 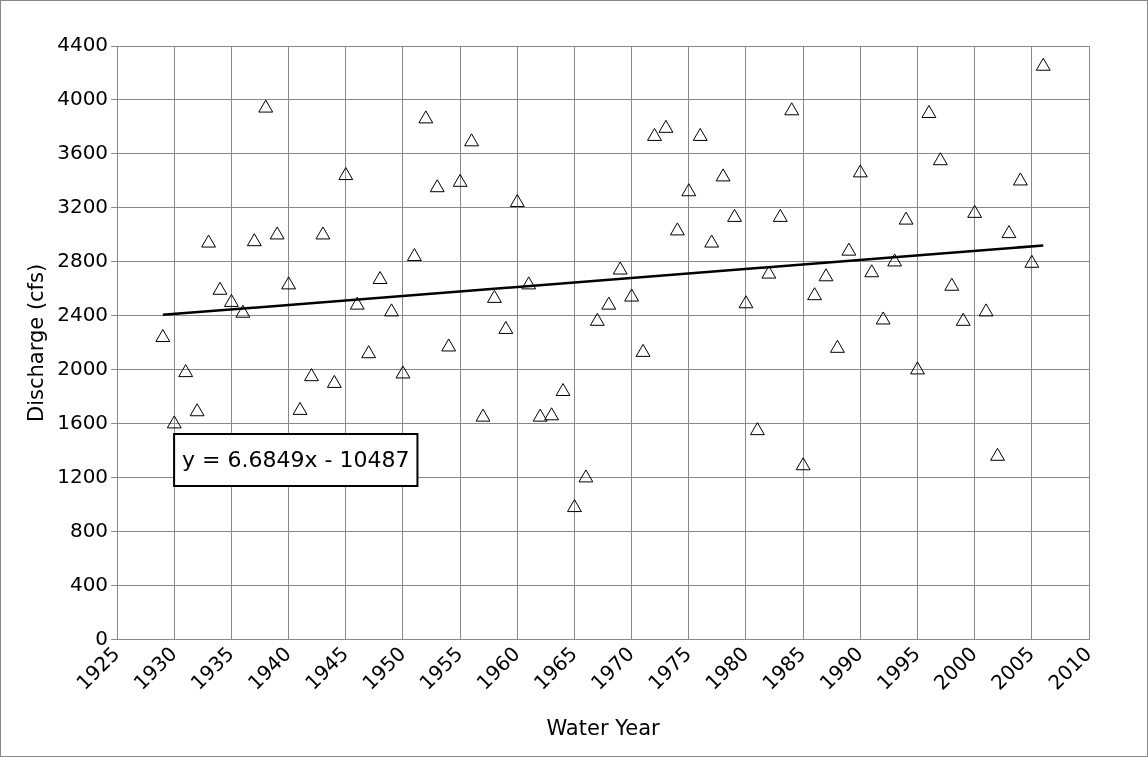 I want to click on y-tick-label: 3200, so click(x=83, y=206).